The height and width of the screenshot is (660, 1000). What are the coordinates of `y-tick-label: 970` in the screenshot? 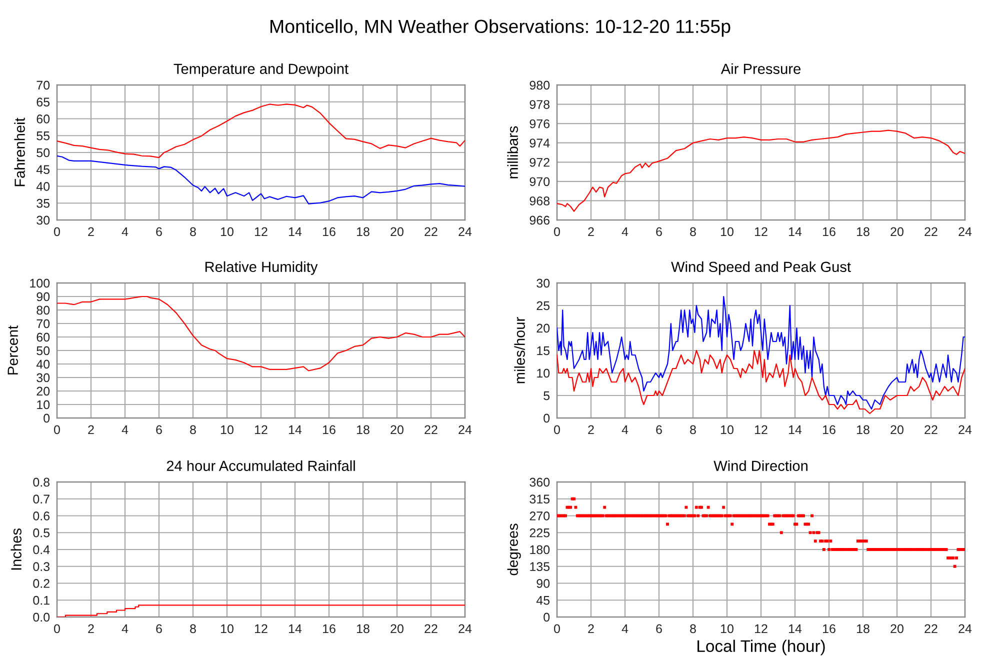 It's located at (540, 181).